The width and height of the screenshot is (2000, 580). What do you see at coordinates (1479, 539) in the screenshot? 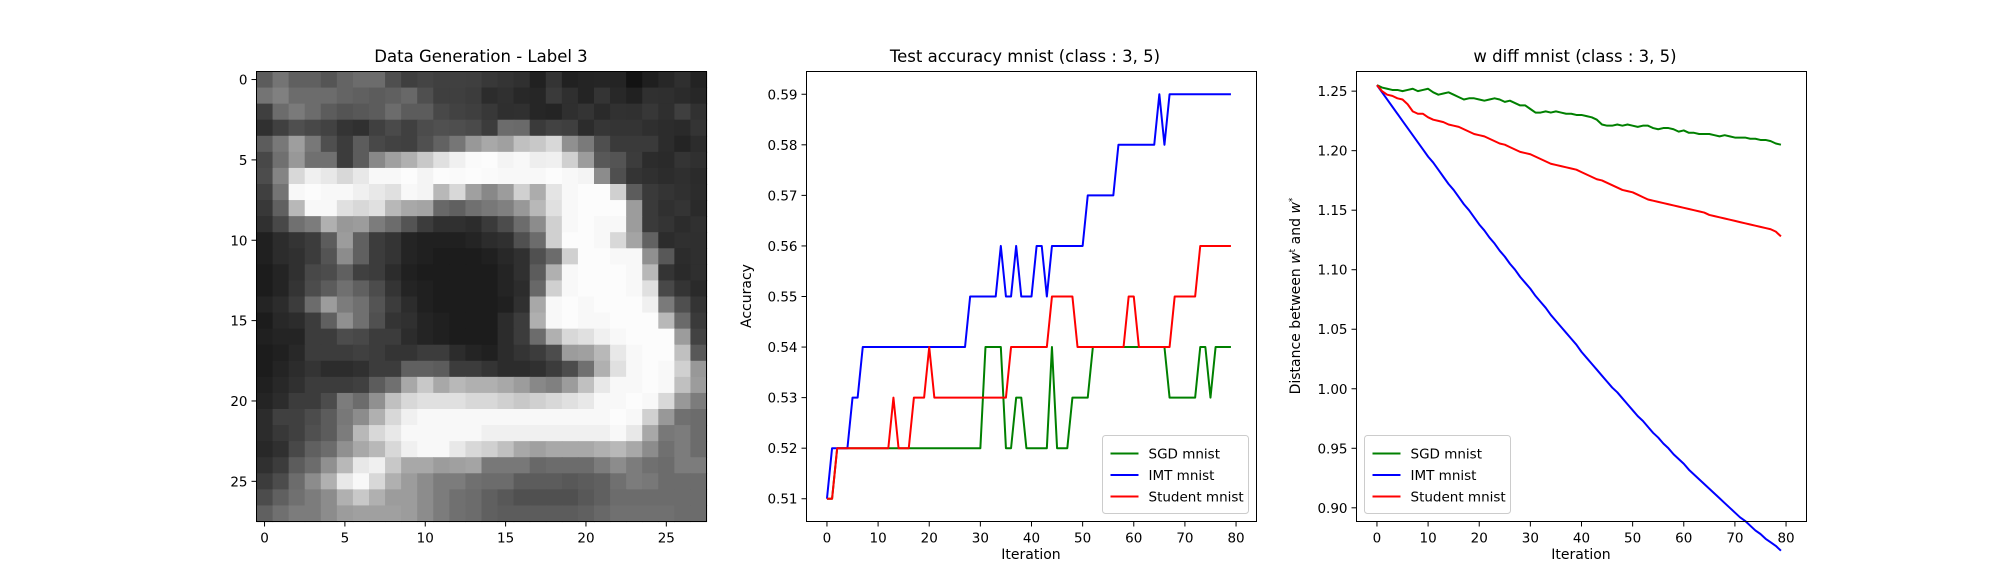
I see `wdiff-x-tick-label: 20` at bounding box center [1479, 539].